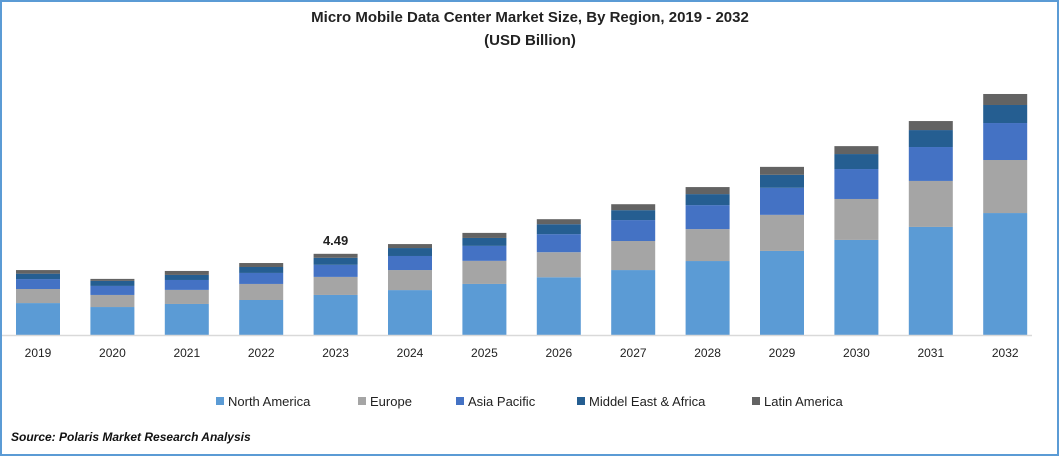 This screenshot has width=1059, height=456. I want to click on bar-segment-north-america-2025, so click(484, 309).